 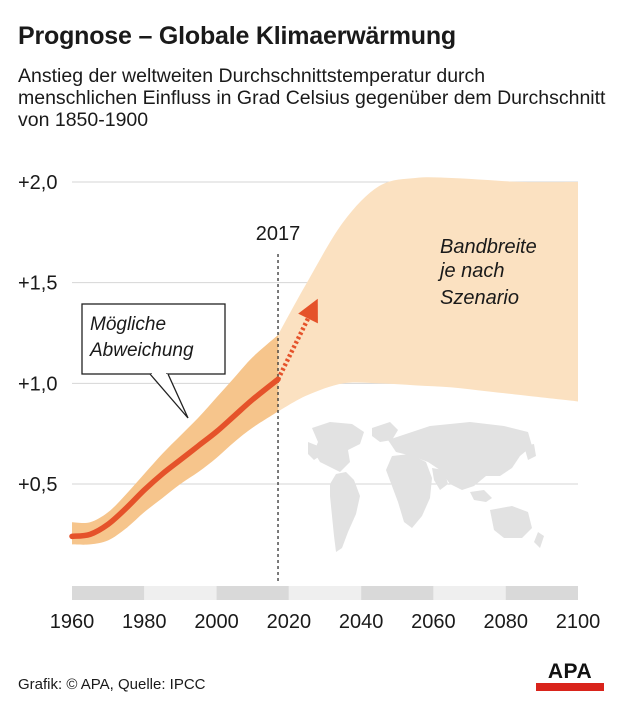 What do you see at coordinates (37, 183) in the screenshot?
I see `y-tick-label: +2,0` at bounding box center [37, 183].